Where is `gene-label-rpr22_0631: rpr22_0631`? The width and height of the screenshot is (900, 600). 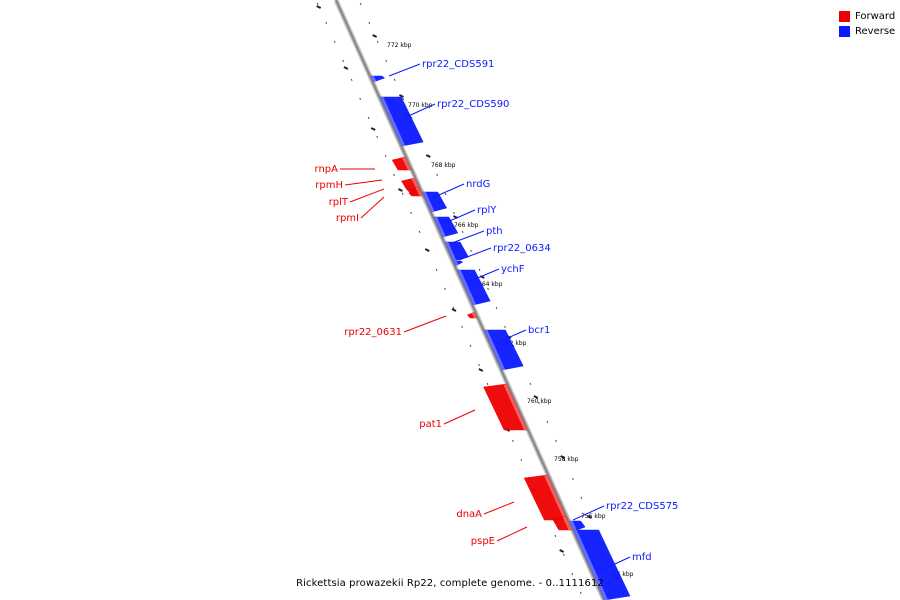 gene-label-rpr22_0631: rpr22_0631 is located at coordinates (373, 332).